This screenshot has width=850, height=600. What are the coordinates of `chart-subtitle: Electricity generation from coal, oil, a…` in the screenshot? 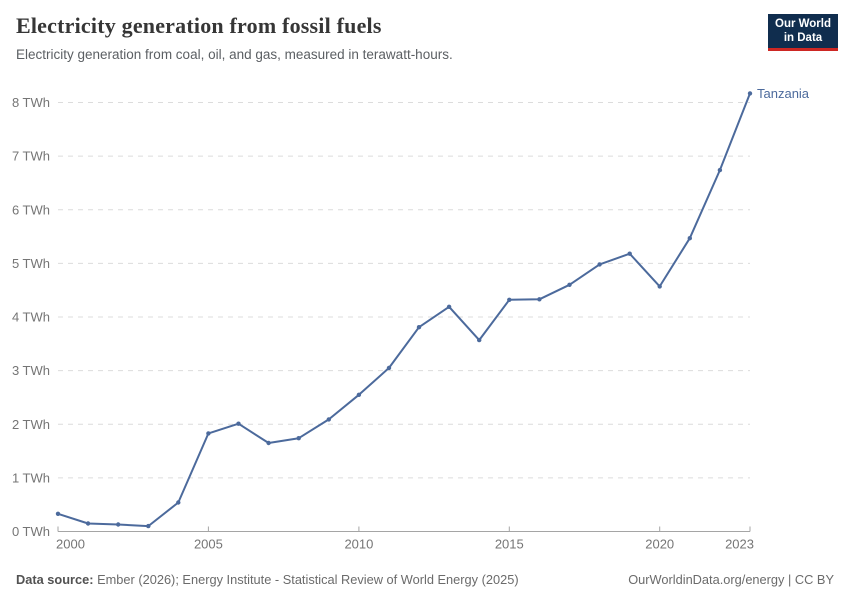 It's located at (234, 54).